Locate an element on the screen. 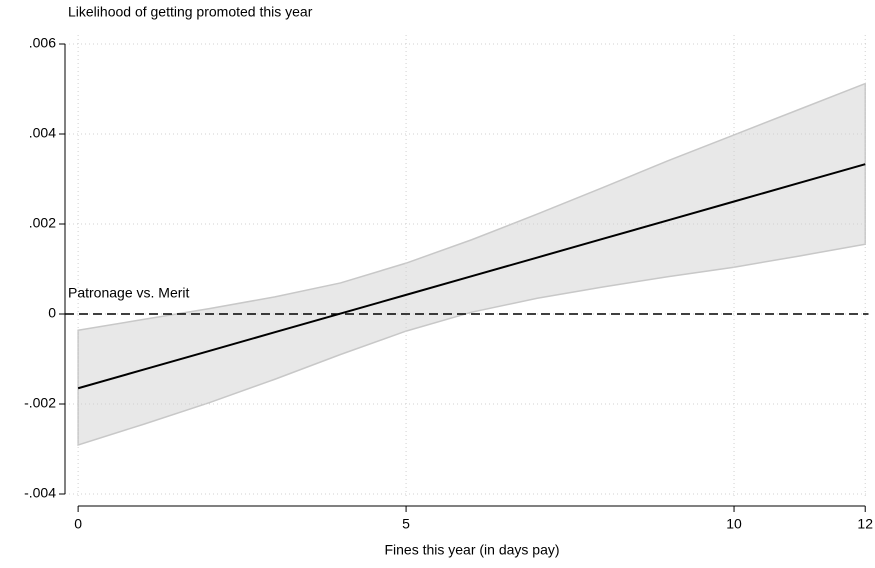 The width and height of the screenshot is (875, 568). x-tick-label: 0 is located at coordinates (78, 524).